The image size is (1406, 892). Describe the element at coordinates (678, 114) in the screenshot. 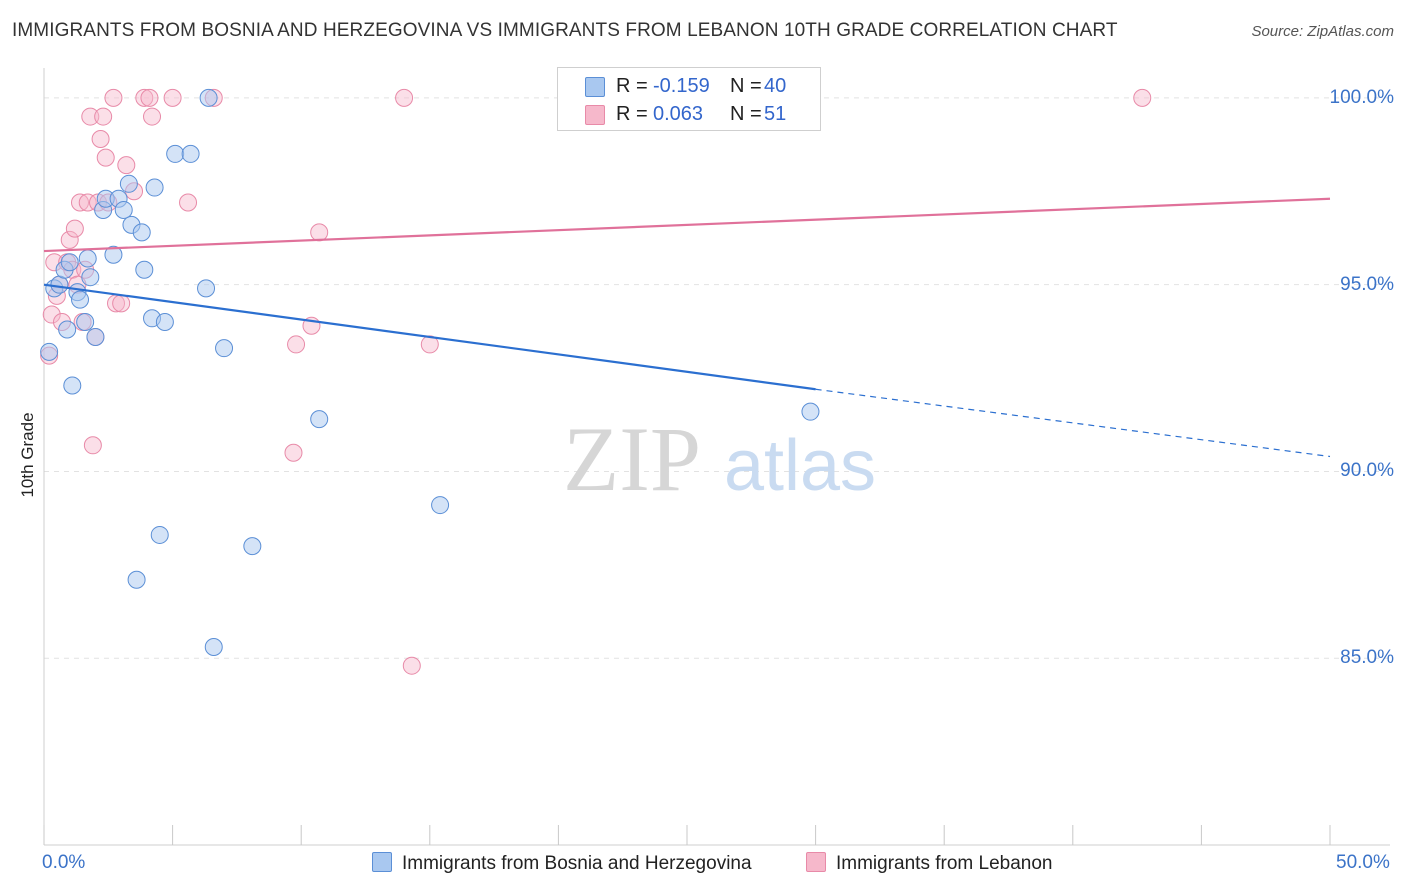

I see `r-value: 0.063` at that location.